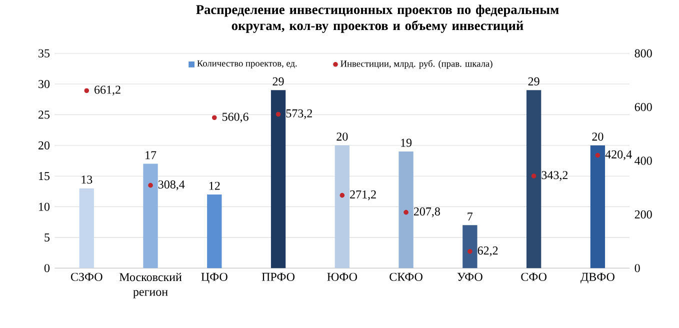  What do you see at coordinates (171, 185) in the screenshot?
I see `data-label: 308,4` at bounding box center [171, 185].